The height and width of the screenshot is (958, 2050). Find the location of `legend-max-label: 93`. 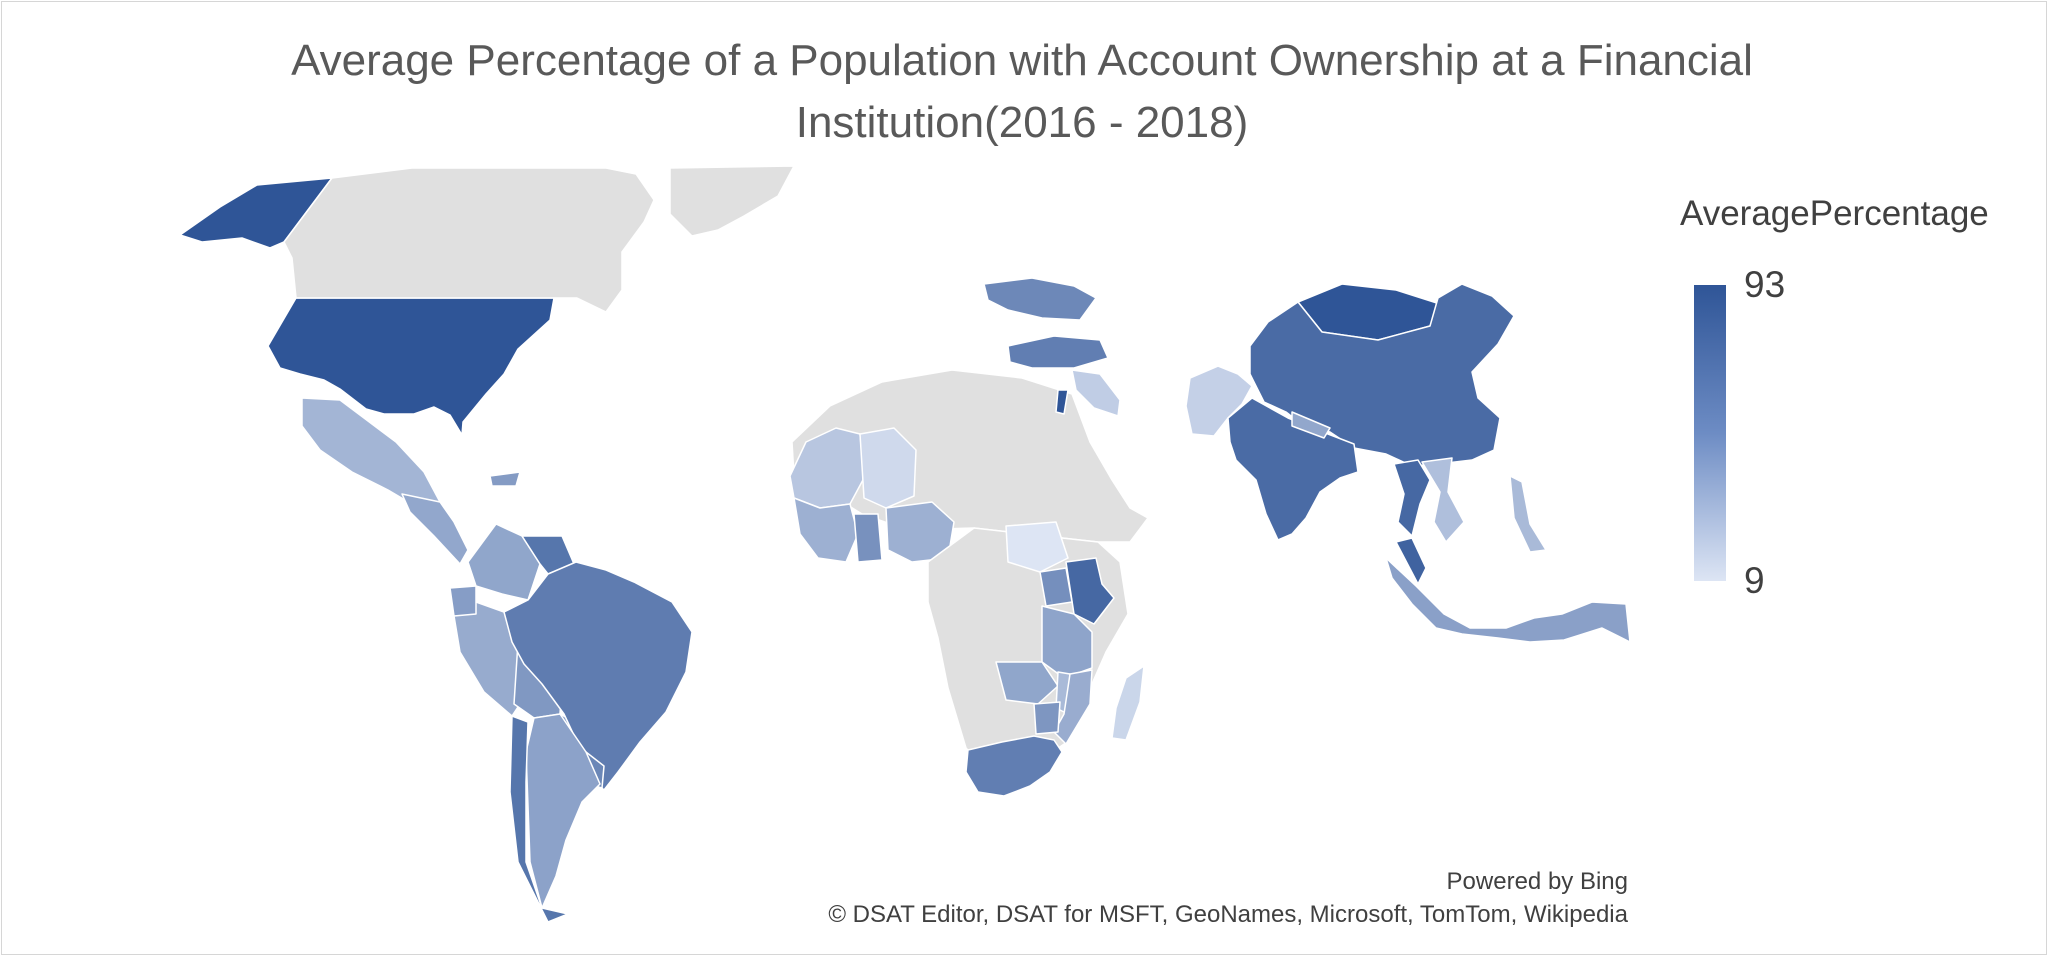

legend-max-label: 93 is located at coordinates (1765, 284).